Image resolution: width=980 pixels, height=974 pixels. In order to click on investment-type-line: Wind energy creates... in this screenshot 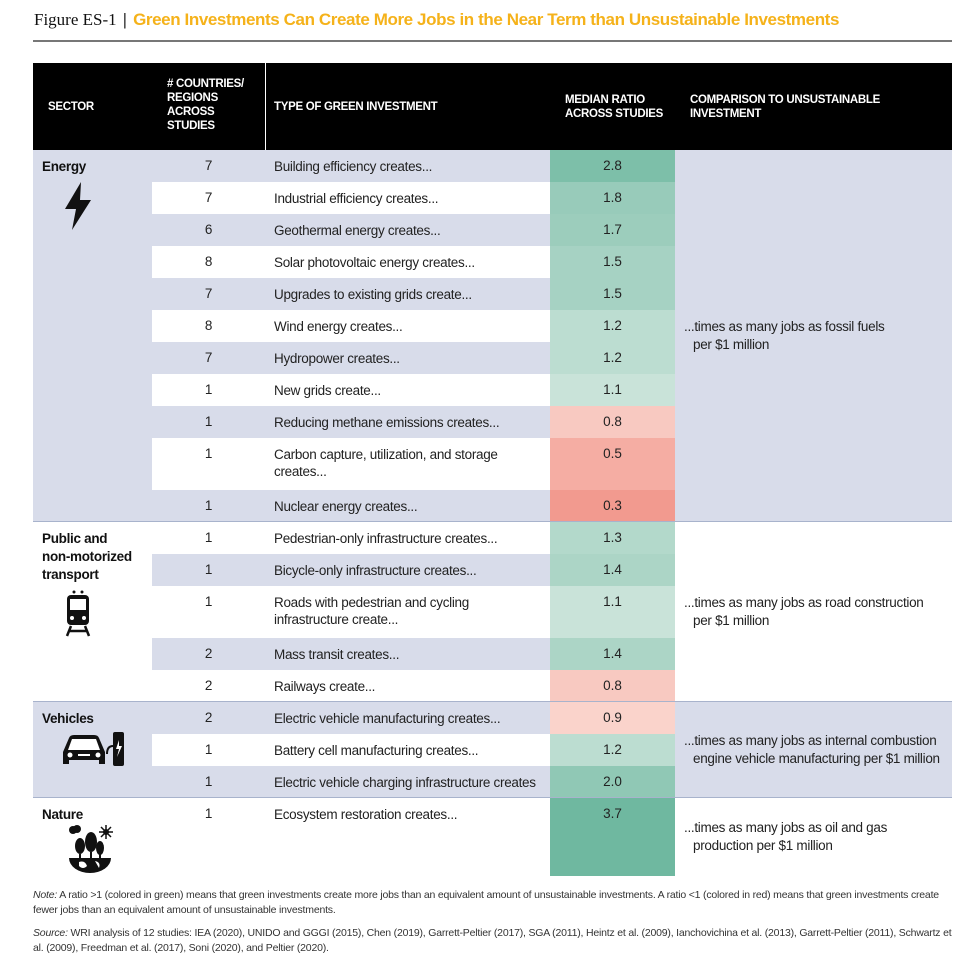, I will do `click(338, 326)`.